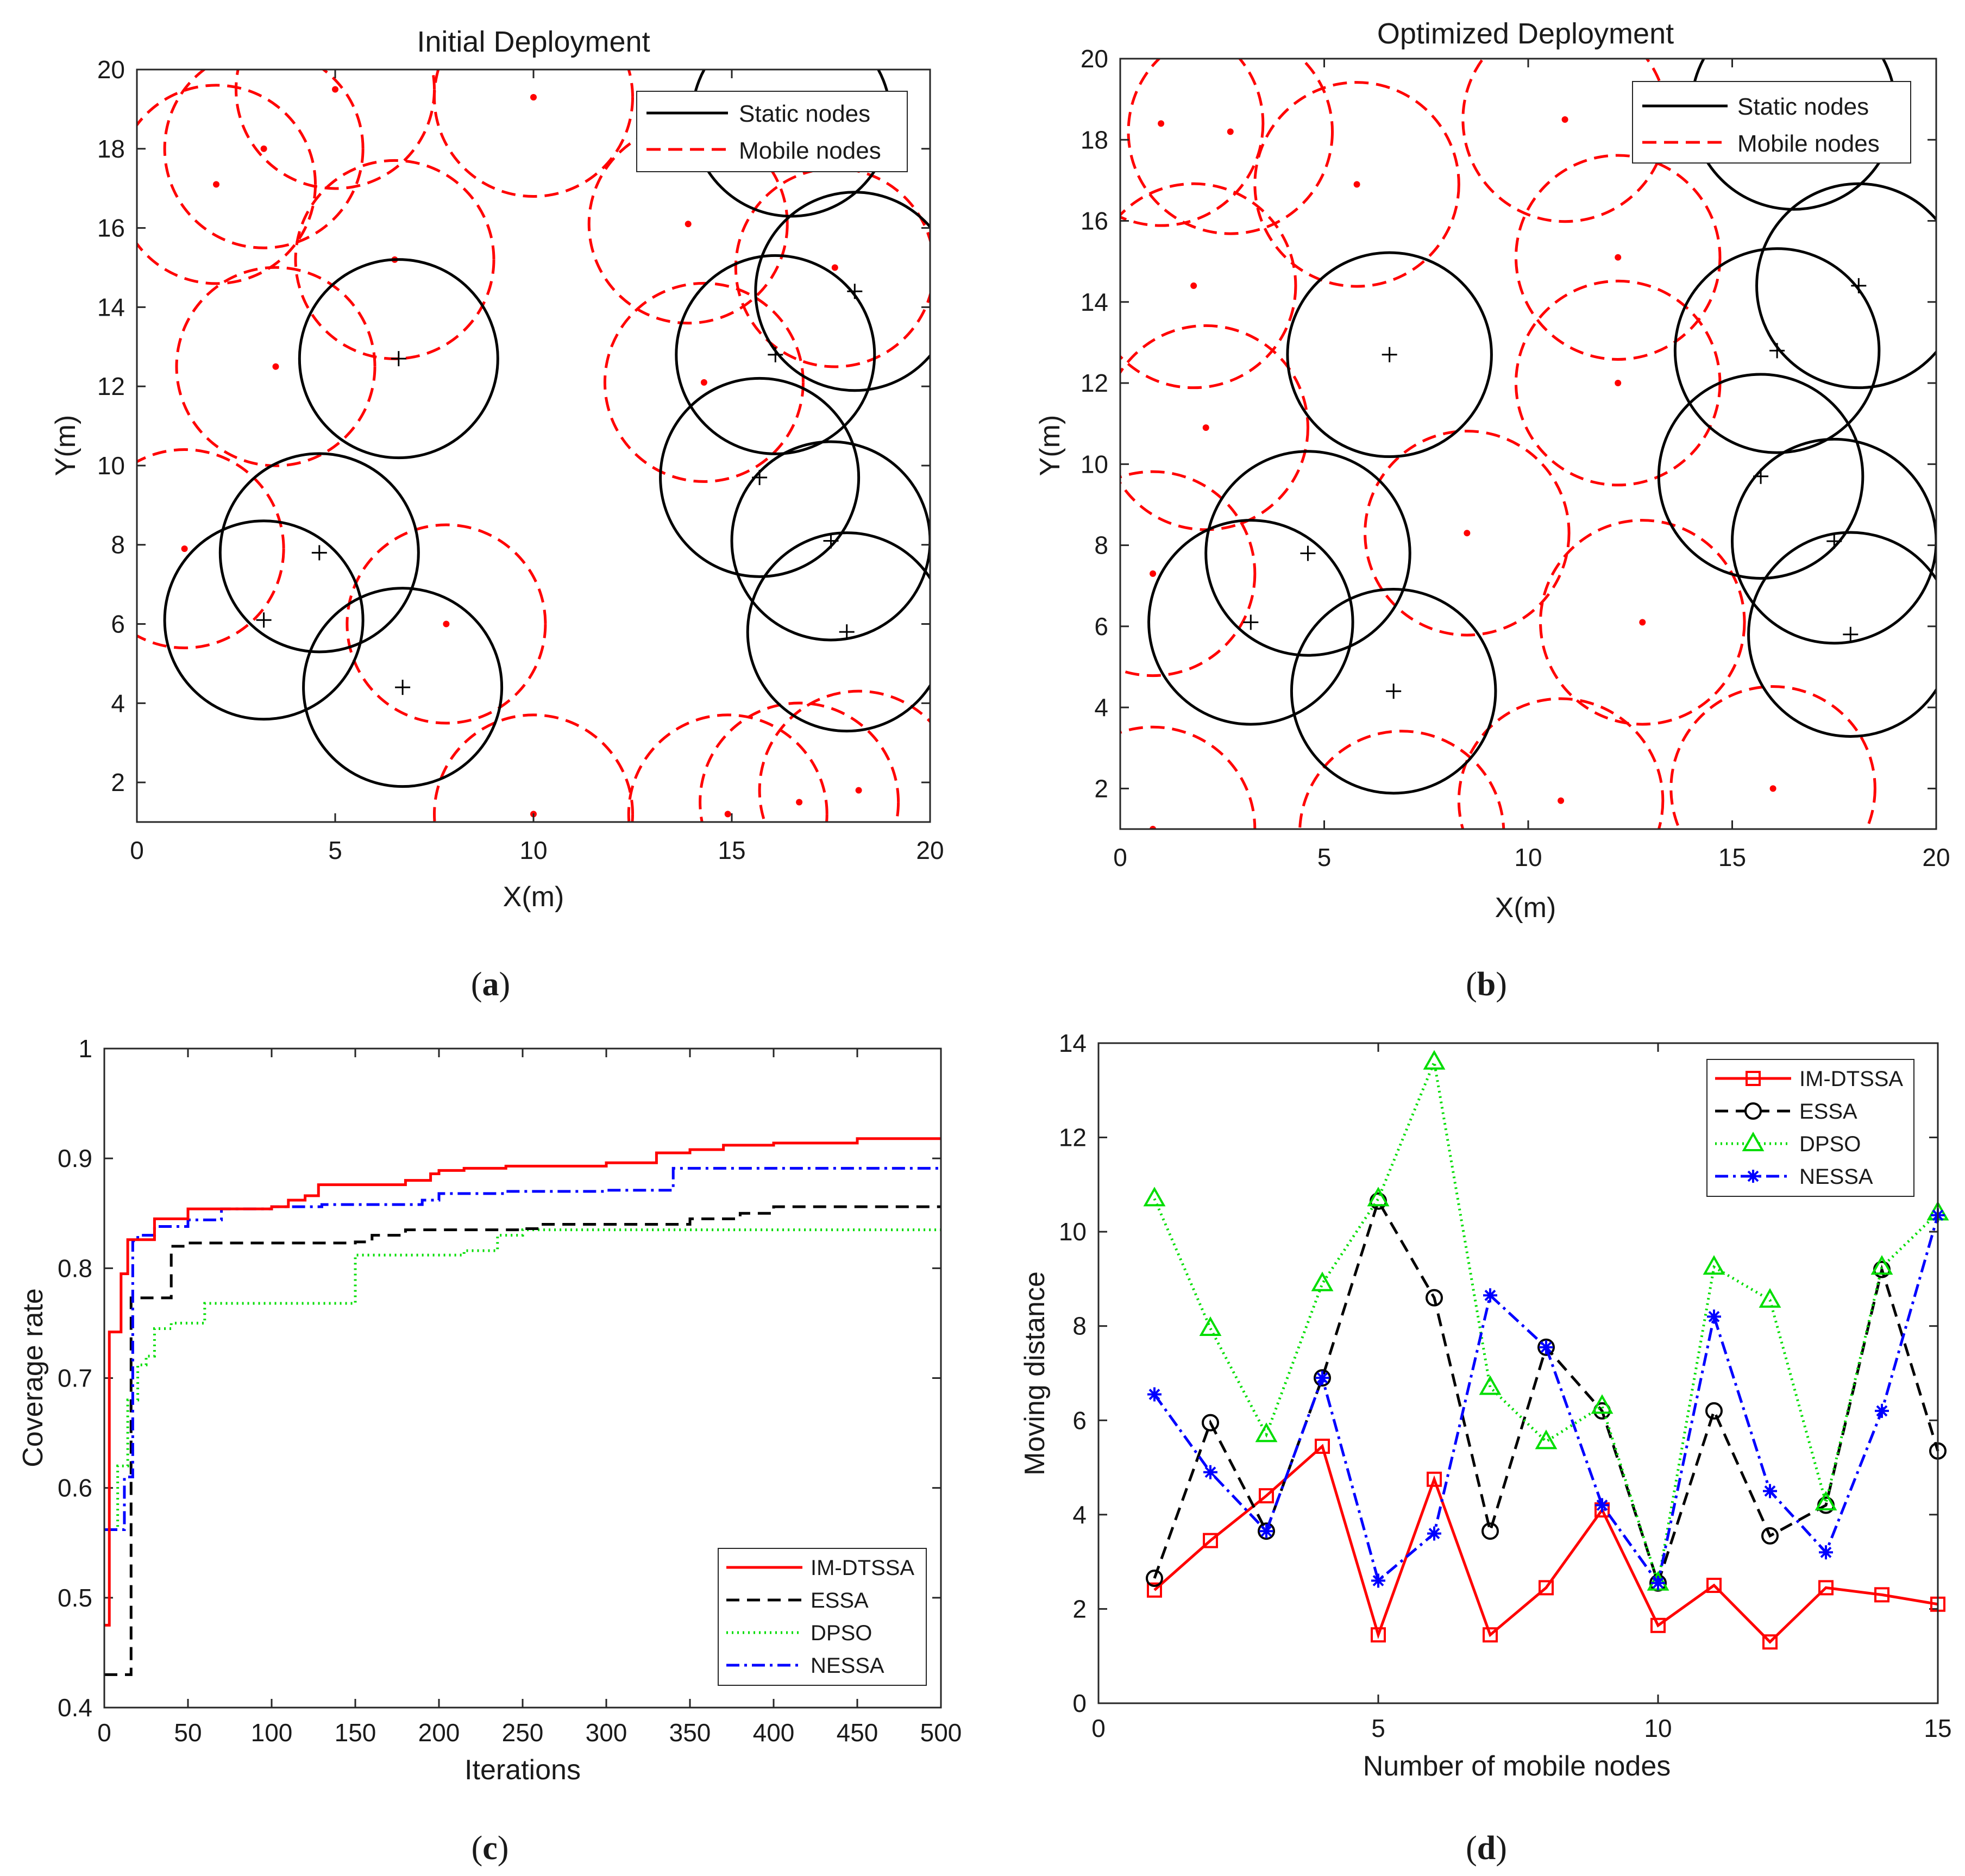 This screenshot has width=1965, height=1876. Describe the element at coordinates (522, 1440) in the screenshot. I see `panel-c-line-essa` at that location.